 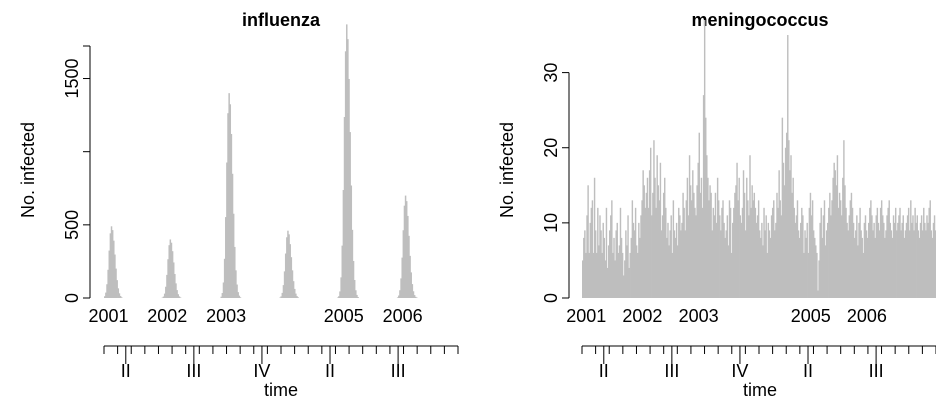 I want to click on influenza-title: influenza, so click(x=281, y=20).